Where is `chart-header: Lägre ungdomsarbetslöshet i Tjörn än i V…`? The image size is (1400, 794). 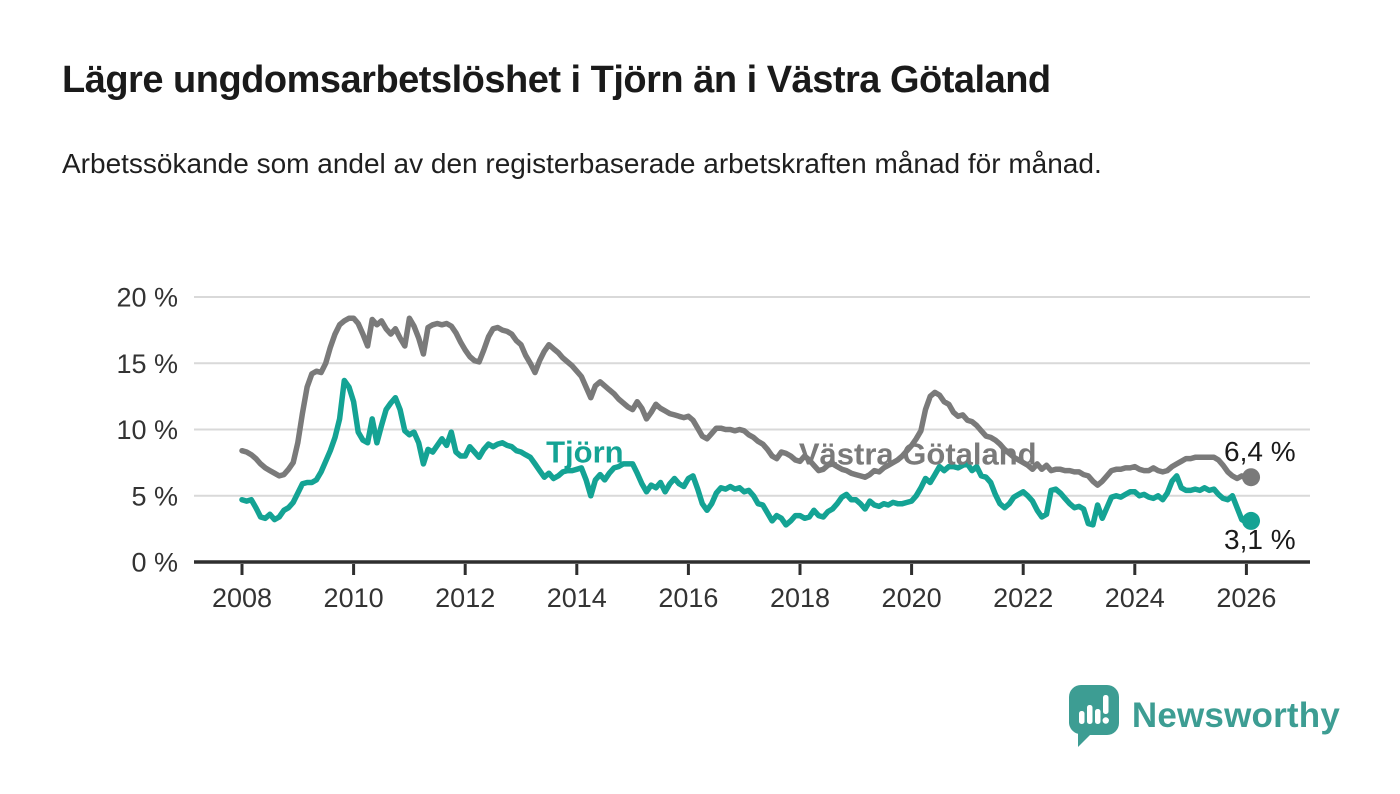
chart-header: Lägre ungdomsarbetslöshet i Tjörn än i V… is located at coordinates (707, 121).